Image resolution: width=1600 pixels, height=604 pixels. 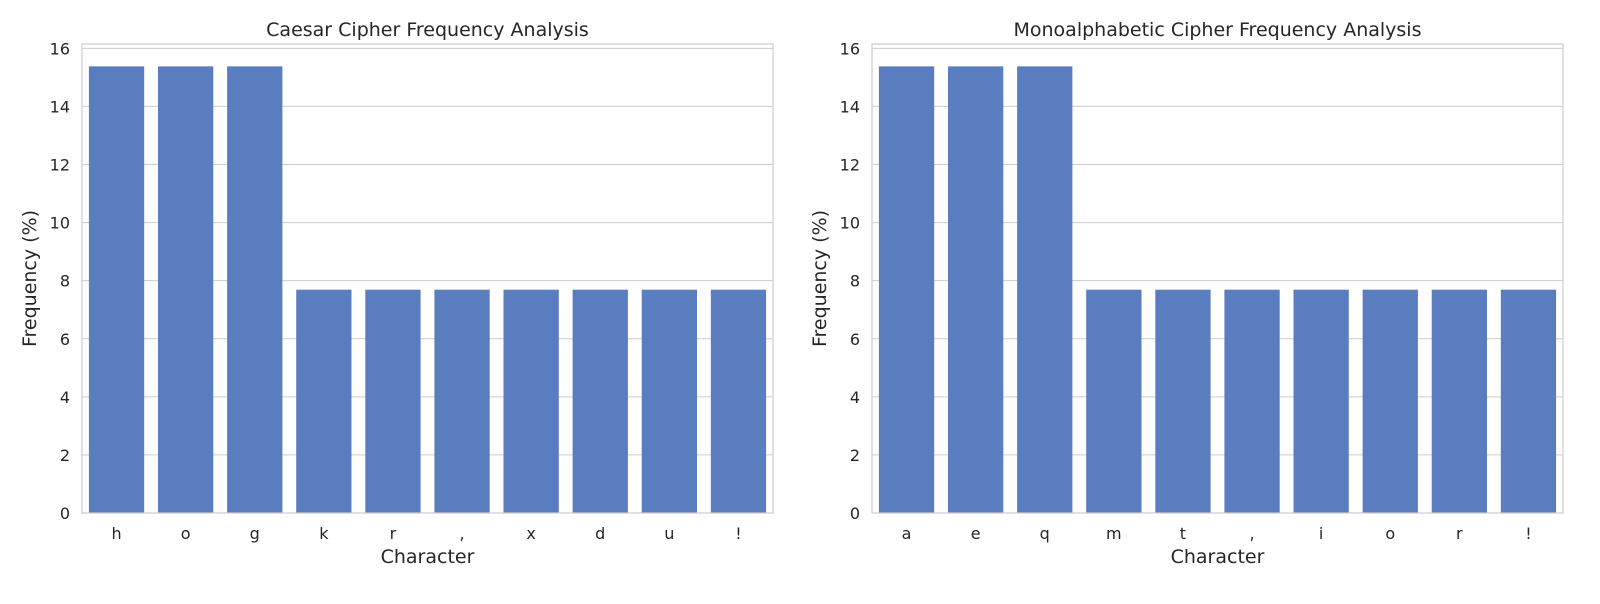 I want to click on x-tick-label: i, so click(x=1321, y=533).